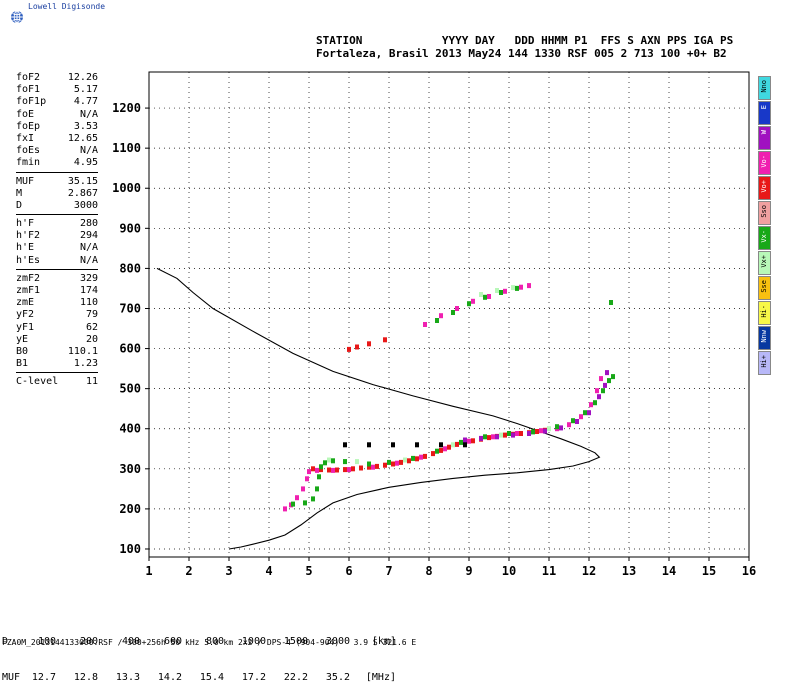 The width and height of the screenshot is (800, 696). I want to click on legend-label: Vo+, so click(764, 186).